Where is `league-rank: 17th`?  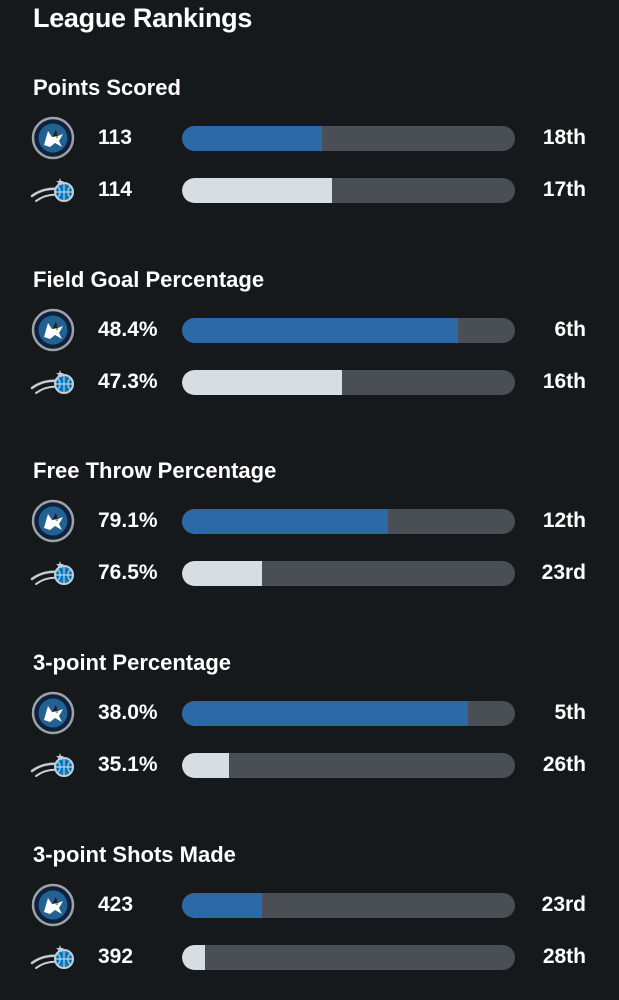 league-rank: 17th is located at coordinates (564, 189).